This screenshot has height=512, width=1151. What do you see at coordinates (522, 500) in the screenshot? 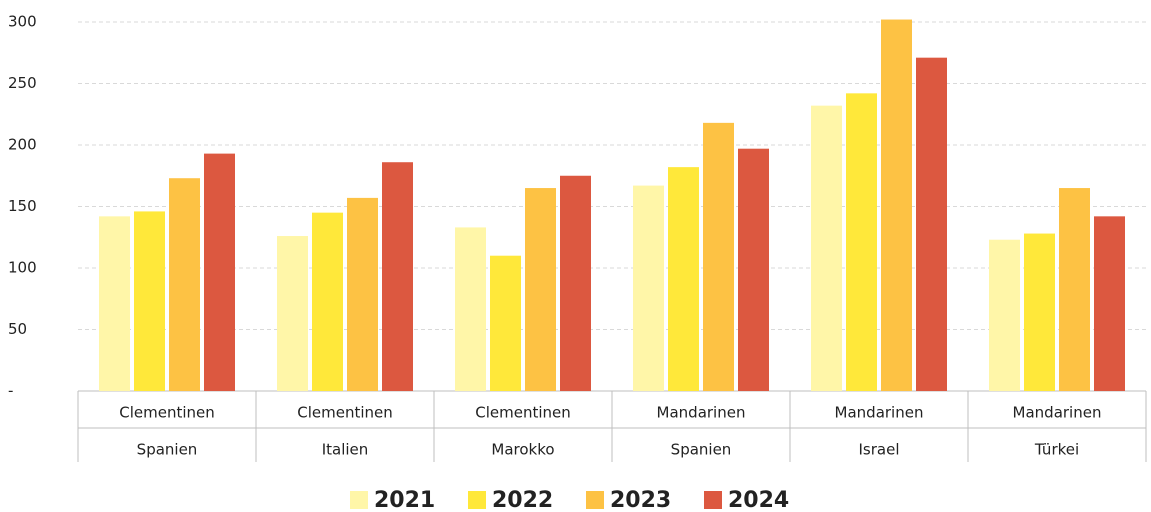
I see `legend-label: 2022` at bounding box center [522, 500].